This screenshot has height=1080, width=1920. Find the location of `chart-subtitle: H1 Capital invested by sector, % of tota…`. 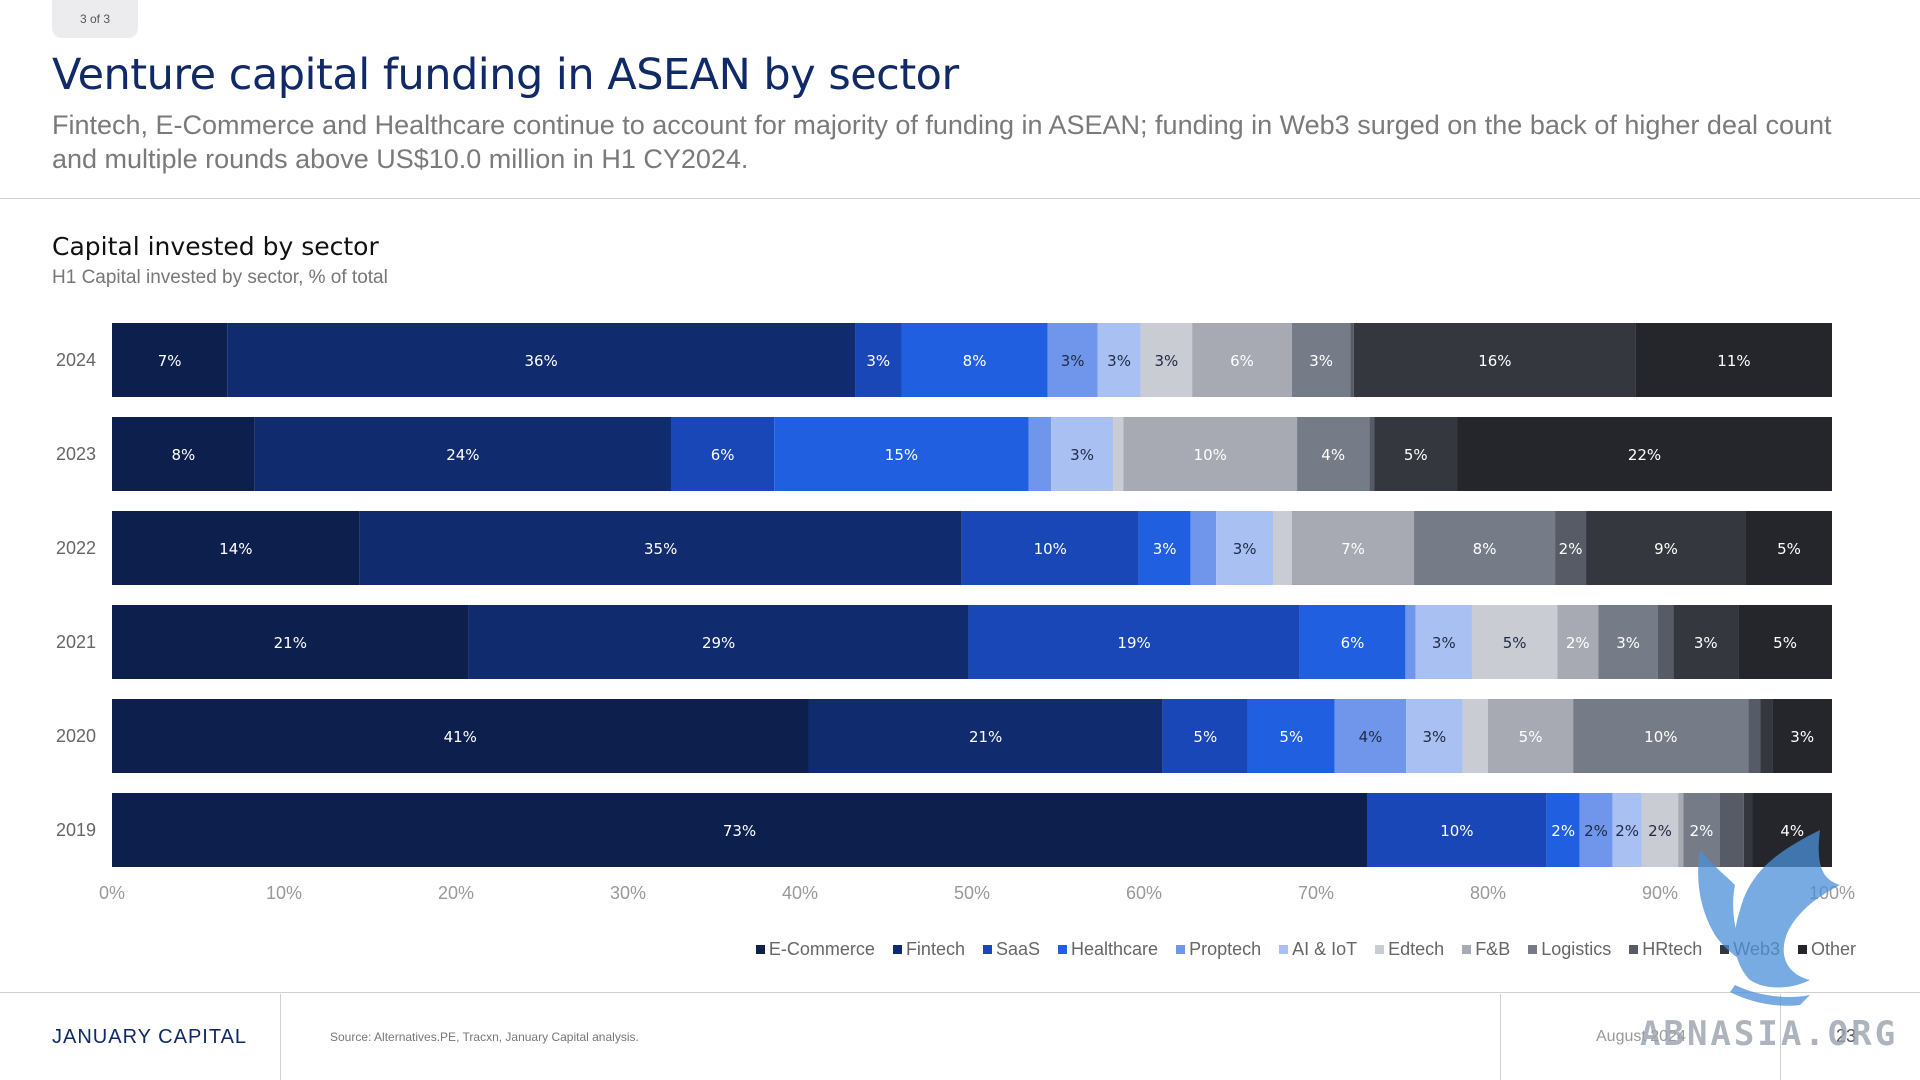

chart-subtitle: H1 Capital invested by sector, % of tota… is located at coordinates (220, 277).